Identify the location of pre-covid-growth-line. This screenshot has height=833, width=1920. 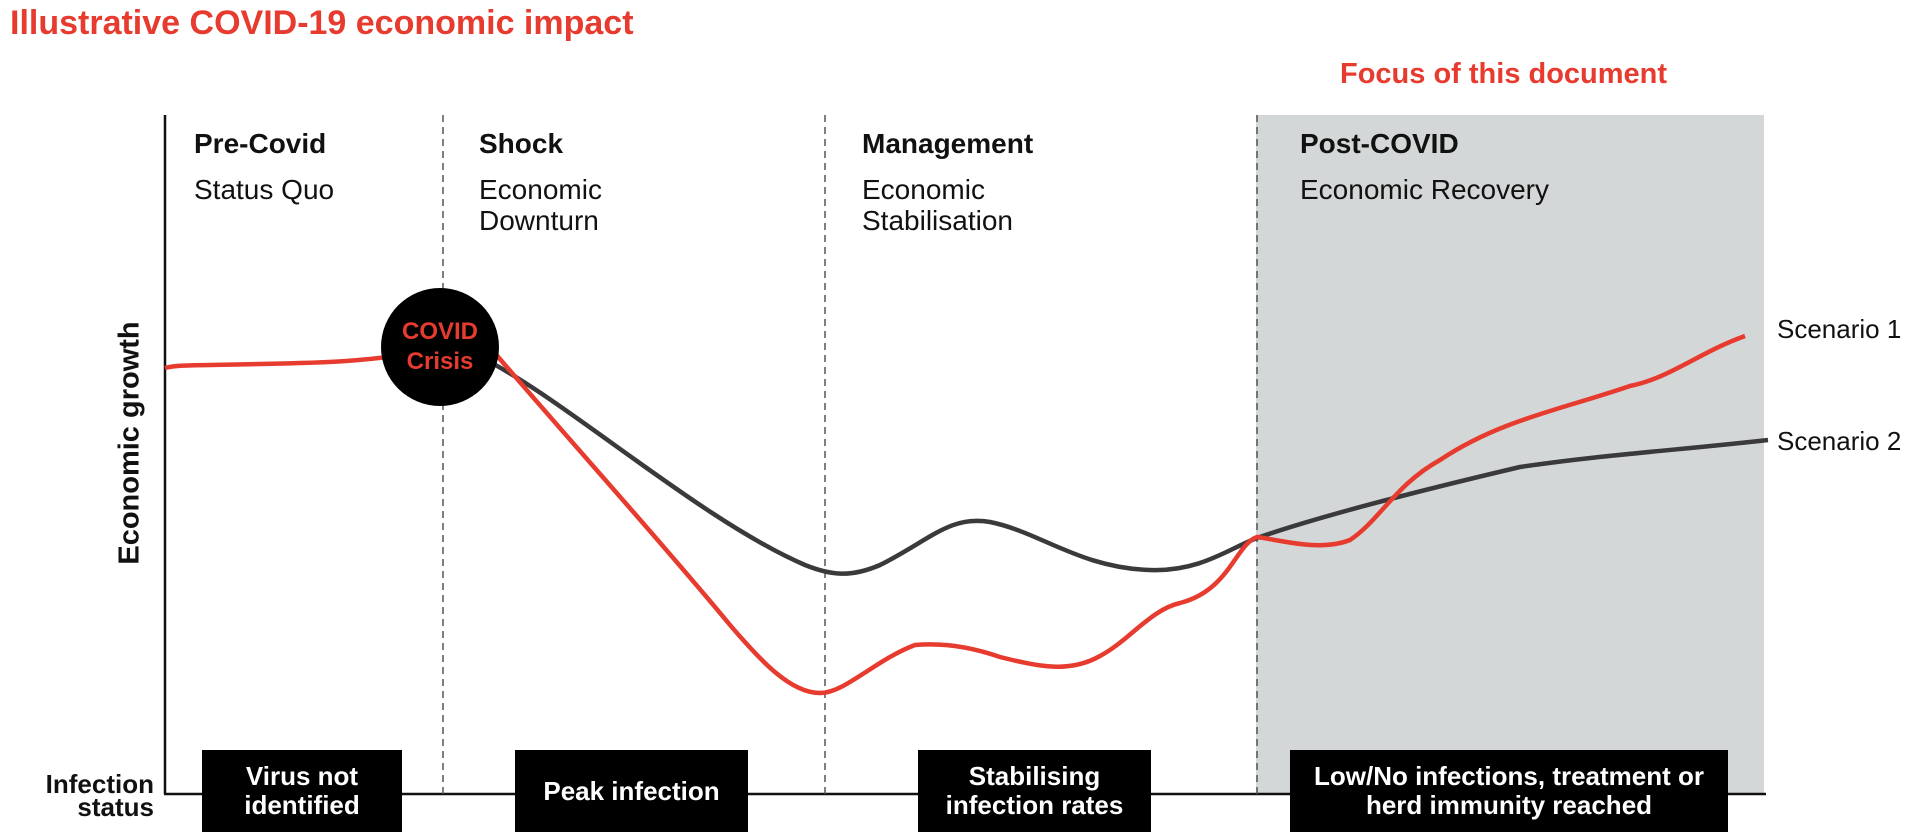
(282, 361).